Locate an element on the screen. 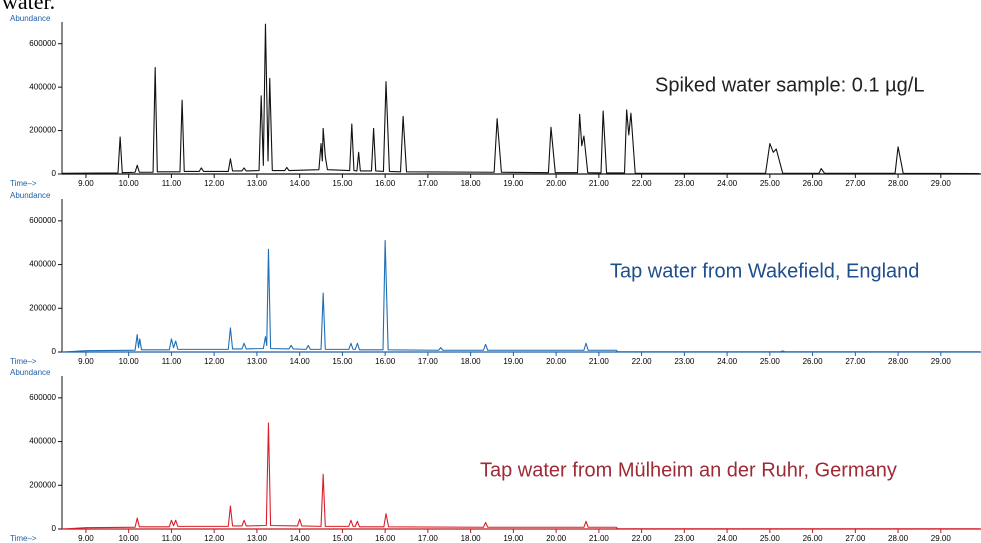  annotation: Spiked water sample: 0.1 µg/L is located at coordinates (789, 85).